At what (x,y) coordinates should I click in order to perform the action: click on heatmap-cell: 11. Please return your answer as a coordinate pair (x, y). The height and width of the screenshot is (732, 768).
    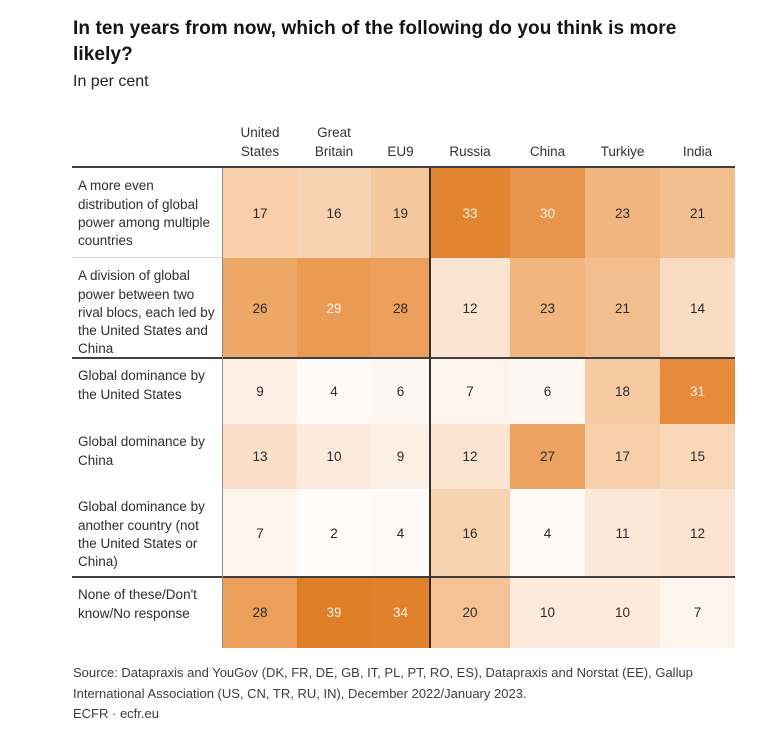
    Looking at the image, I should click on (622, 533).